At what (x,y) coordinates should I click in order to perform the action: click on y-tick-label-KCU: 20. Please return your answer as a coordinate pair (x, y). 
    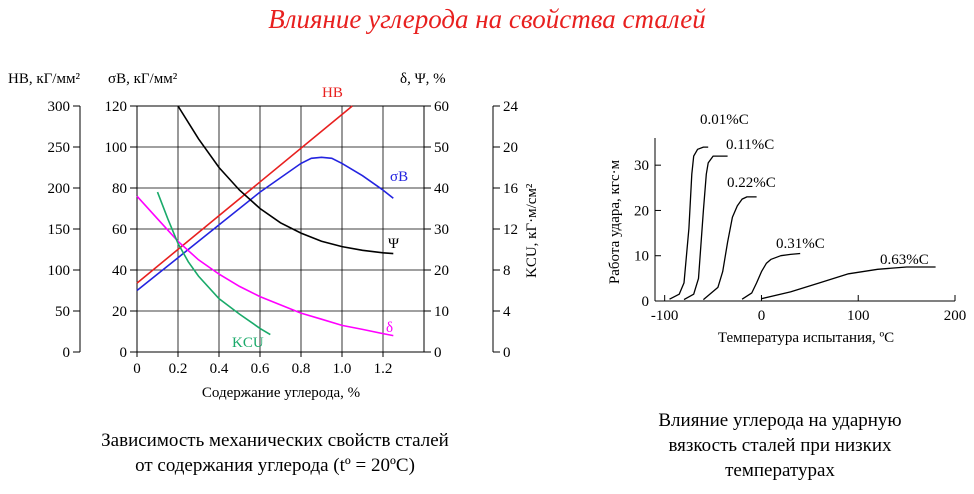
    Looking at the image, I should click on (510, 148).